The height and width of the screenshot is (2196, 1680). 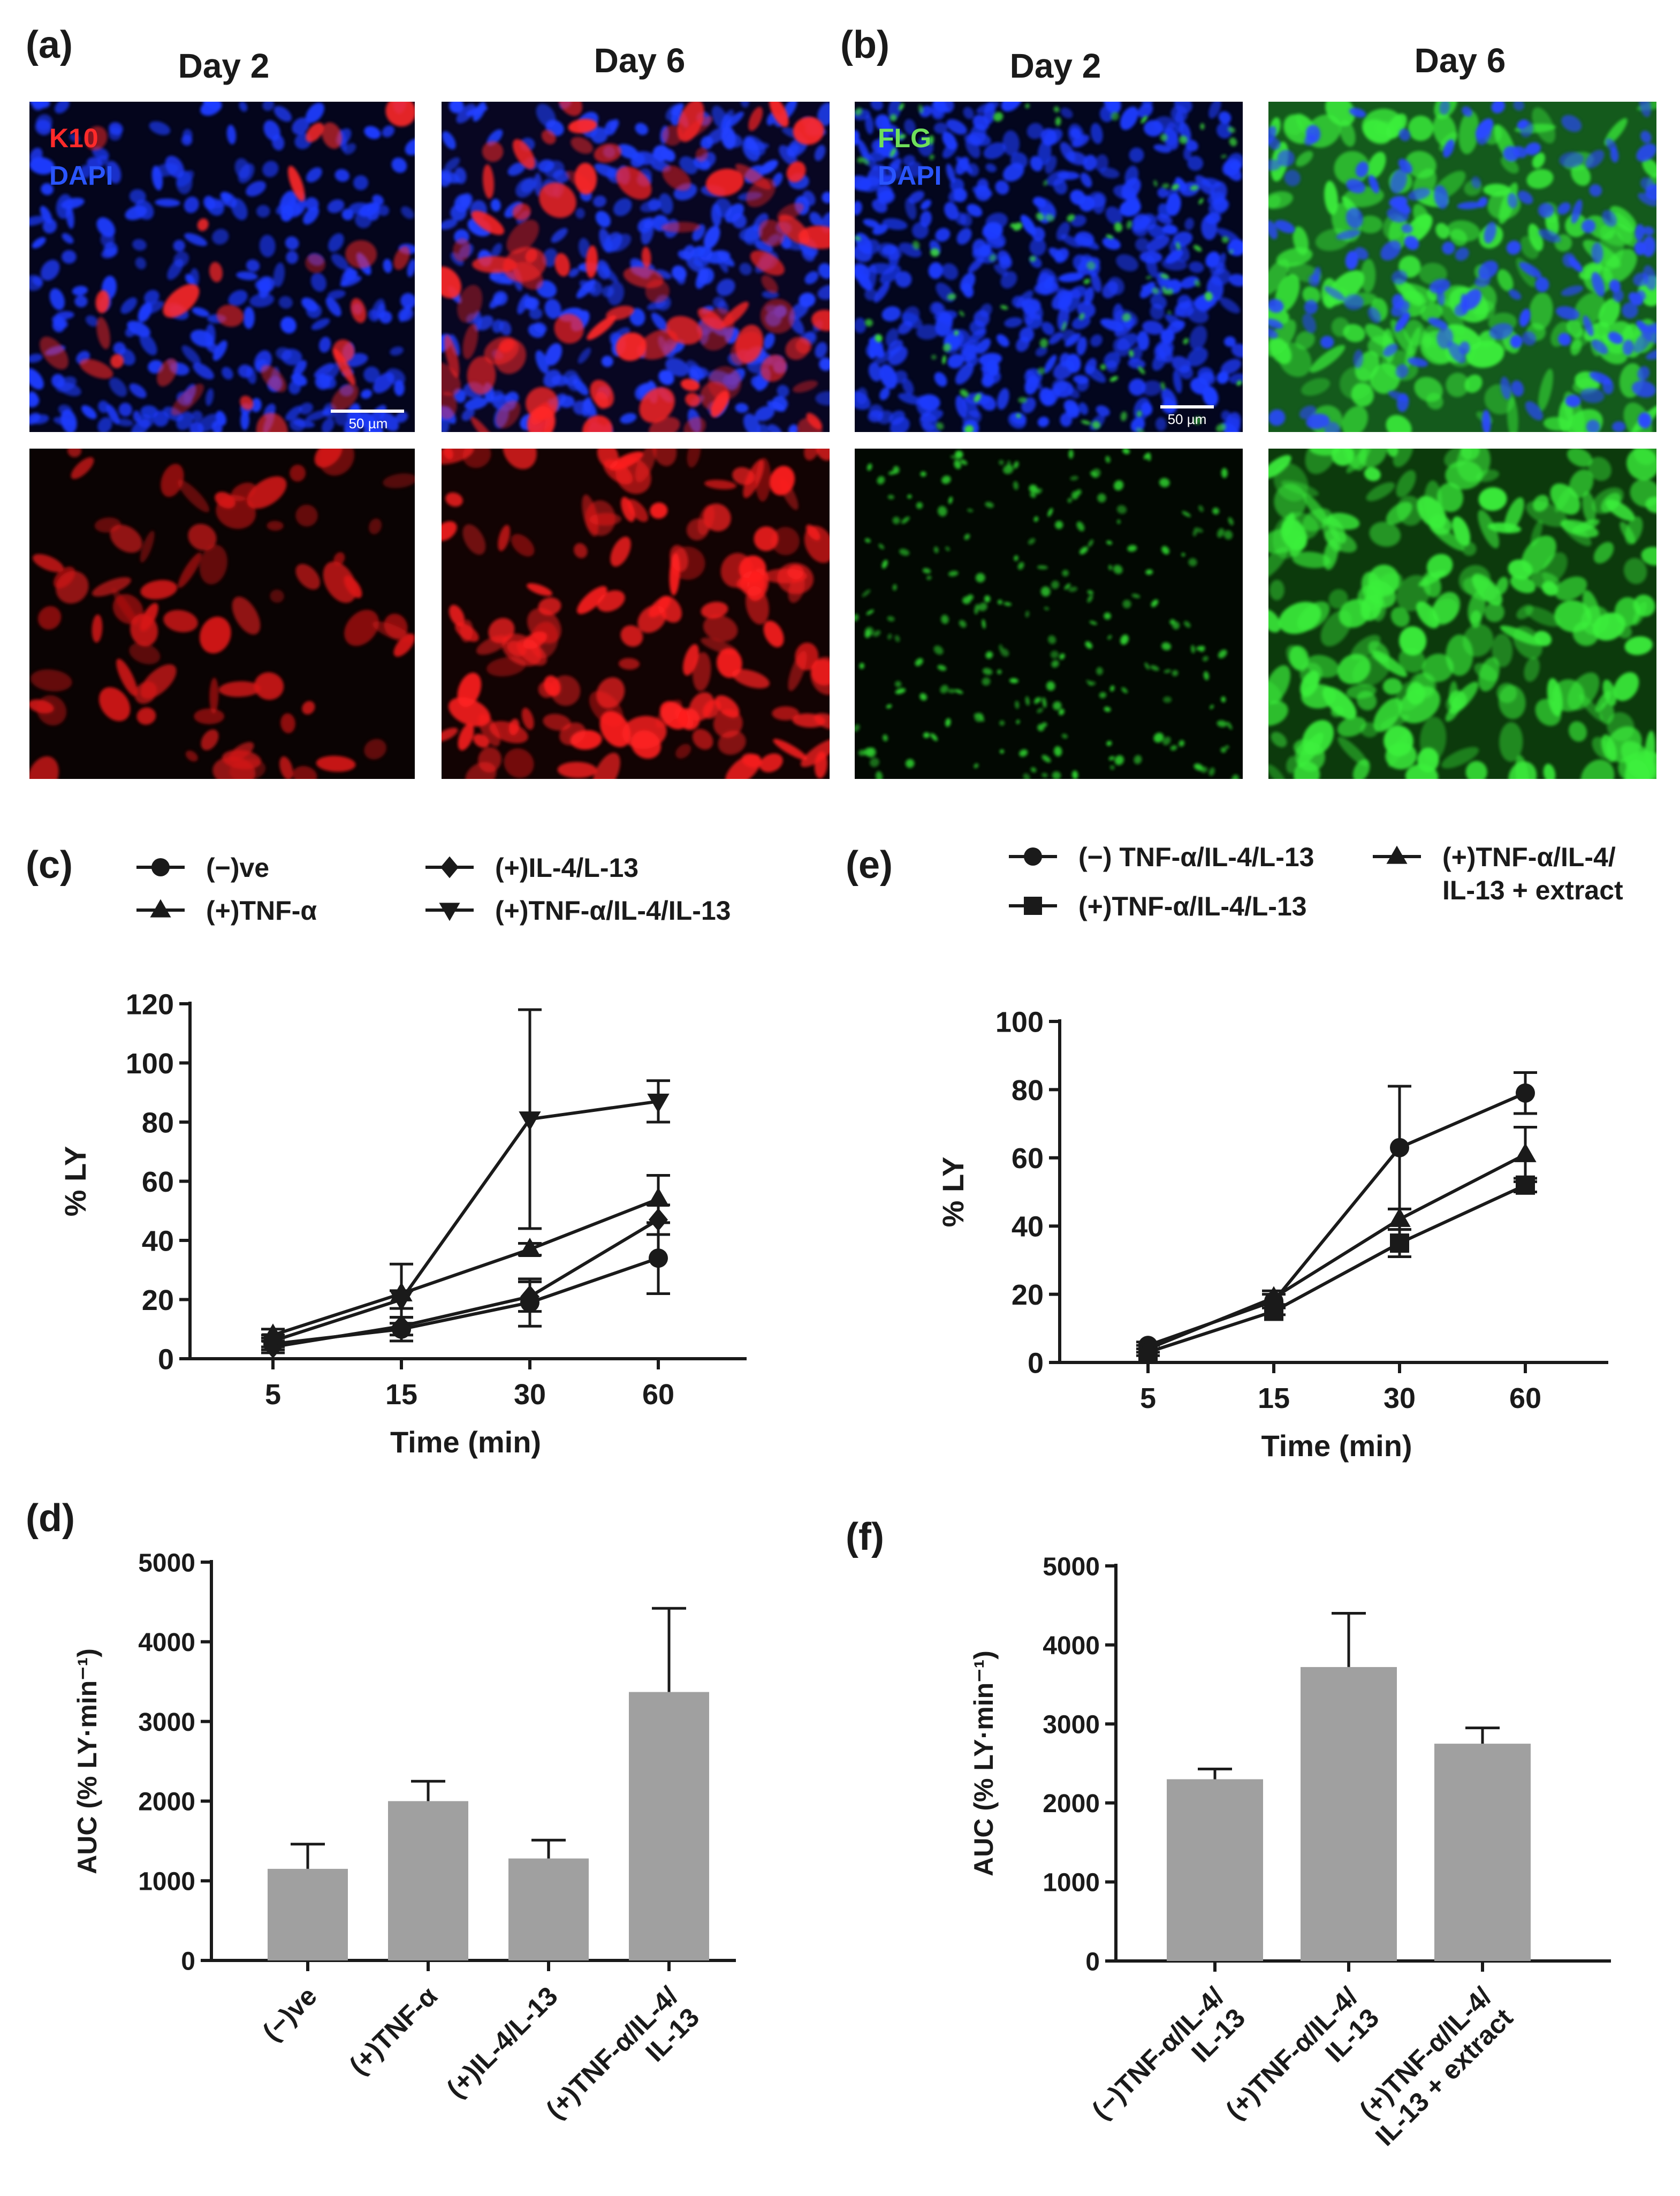 I want to click on col-title-b-day2: Day 2, so click(x=1055, y=66).